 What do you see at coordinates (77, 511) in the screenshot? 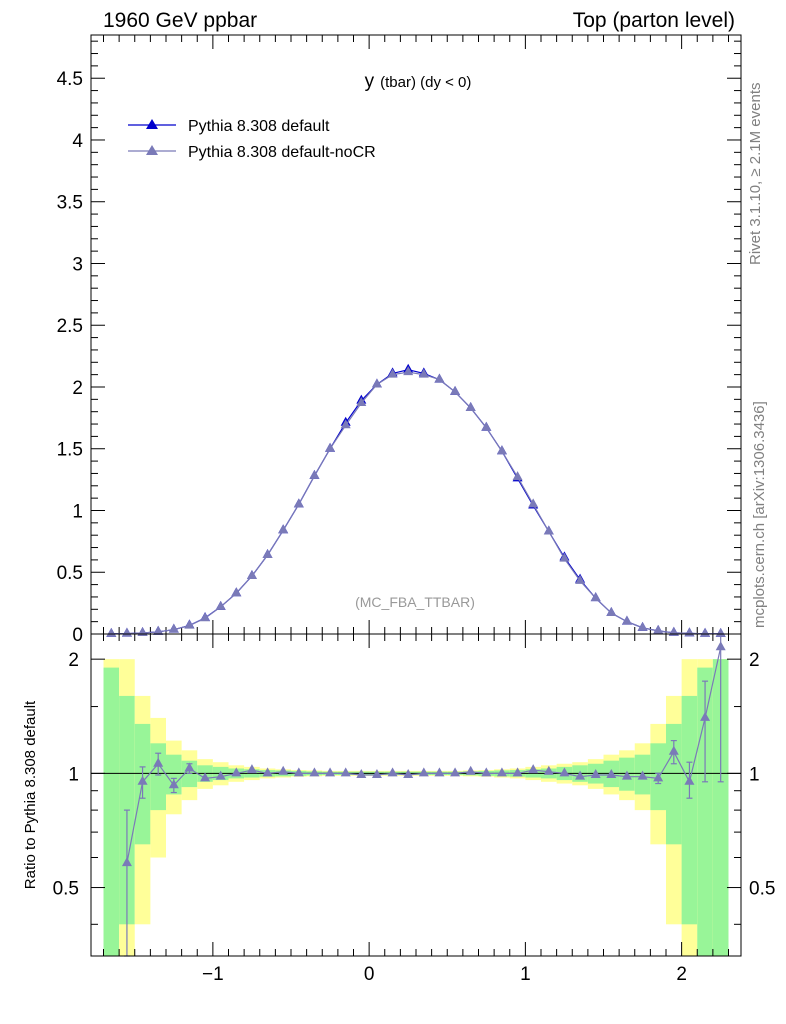
I see `main-y-tick-label: 1` at bounding box center [77, 511].